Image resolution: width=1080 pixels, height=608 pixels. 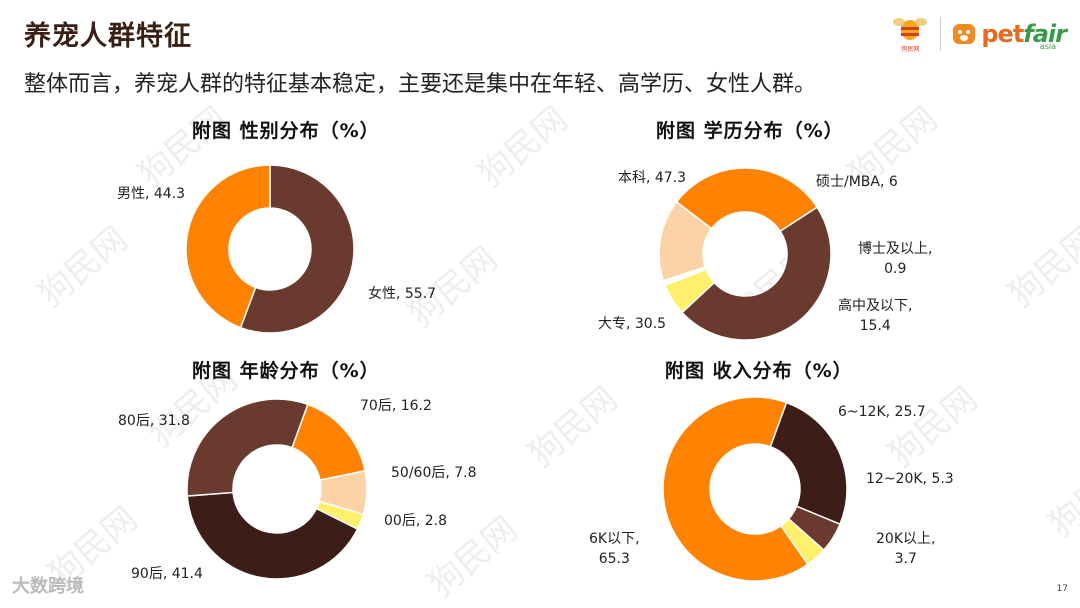 I want to click on data-label-00s: 00后, 2.8, so click(x=415, y=521).